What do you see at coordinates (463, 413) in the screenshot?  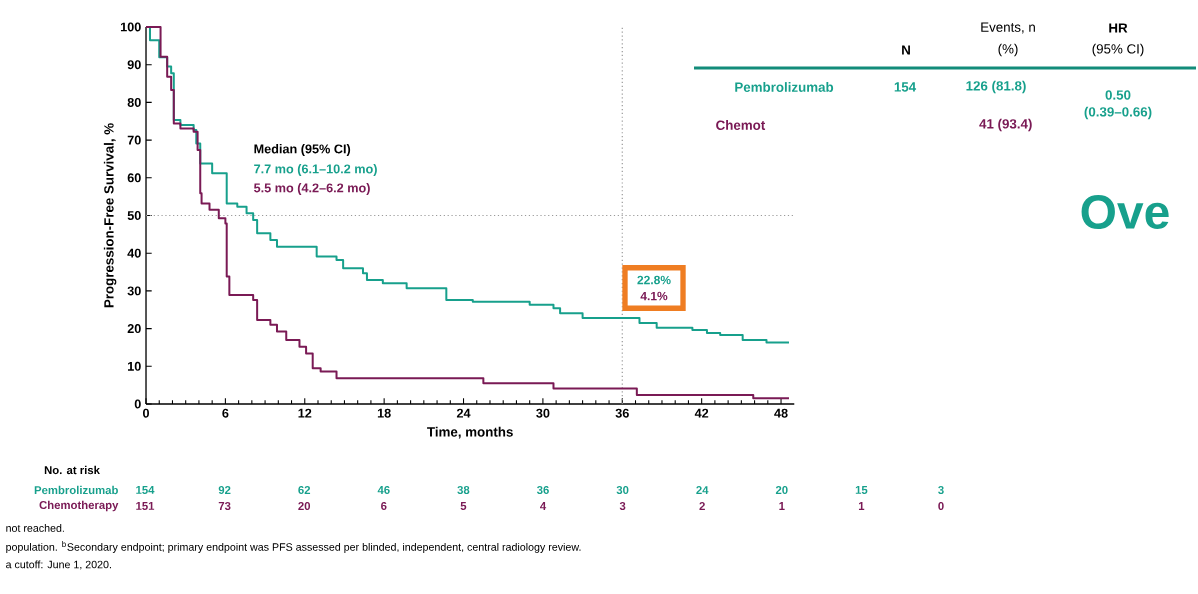 I see `x-tick-label: 24` at bounding box center [463, 413].